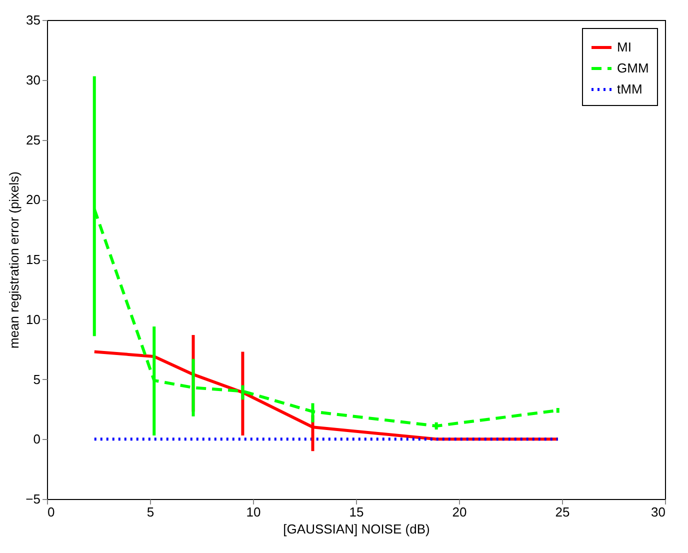 This screenshot has height=553, width=688. What do you see at coordinates (33, 200) in the screenshot?
I see `y-tick-label: 20` at bounding box center [33, 200].